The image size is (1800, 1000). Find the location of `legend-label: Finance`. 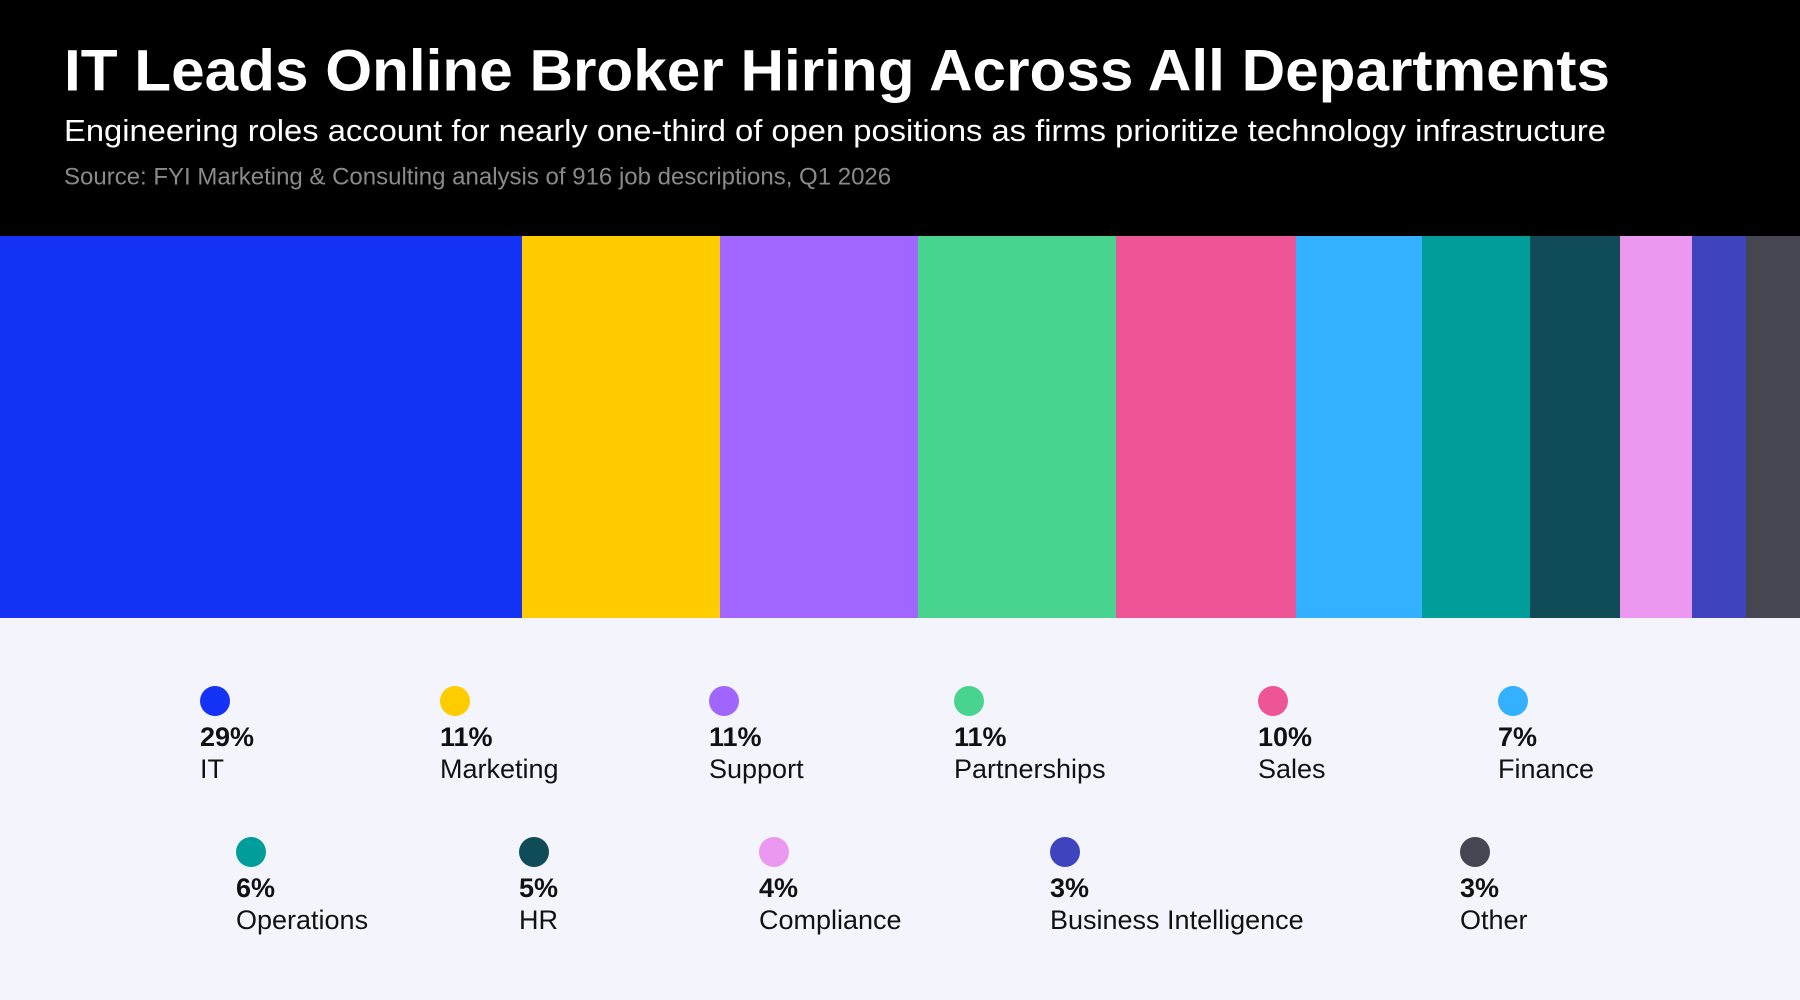

legend-label: Finance is located at coordinates (1546, 769).